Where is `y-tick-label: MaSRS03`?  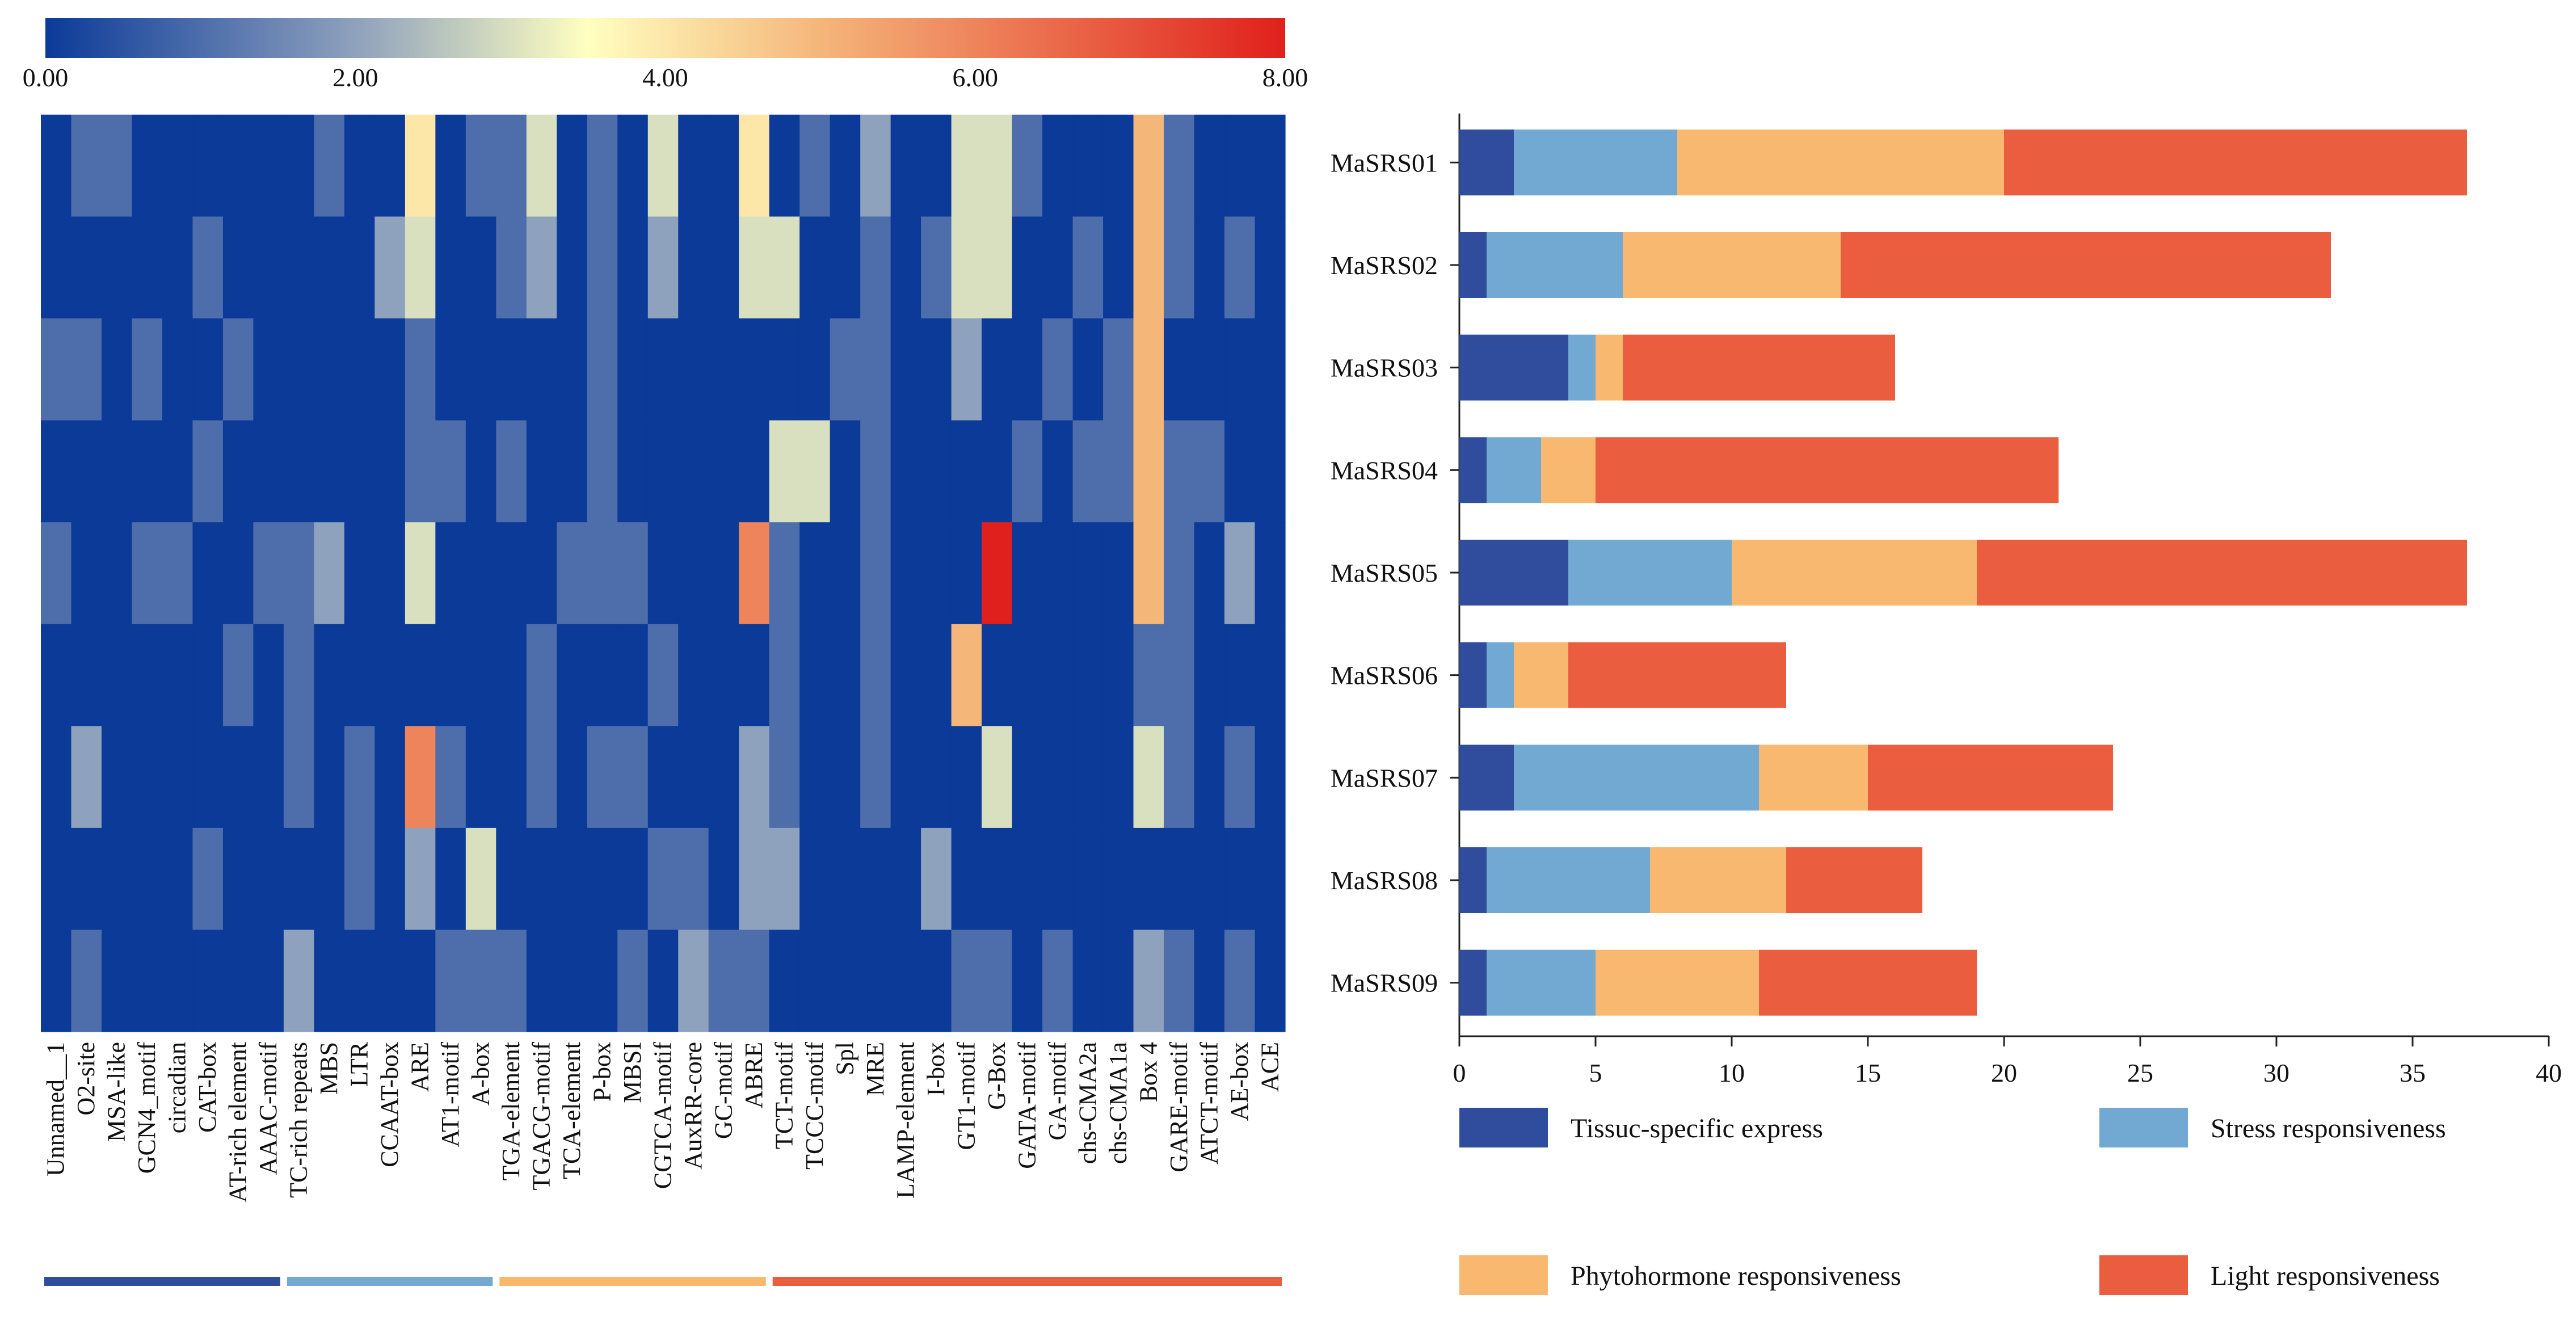
y-tick-label: MaSRS03 is located at coordinates (1384, 368).